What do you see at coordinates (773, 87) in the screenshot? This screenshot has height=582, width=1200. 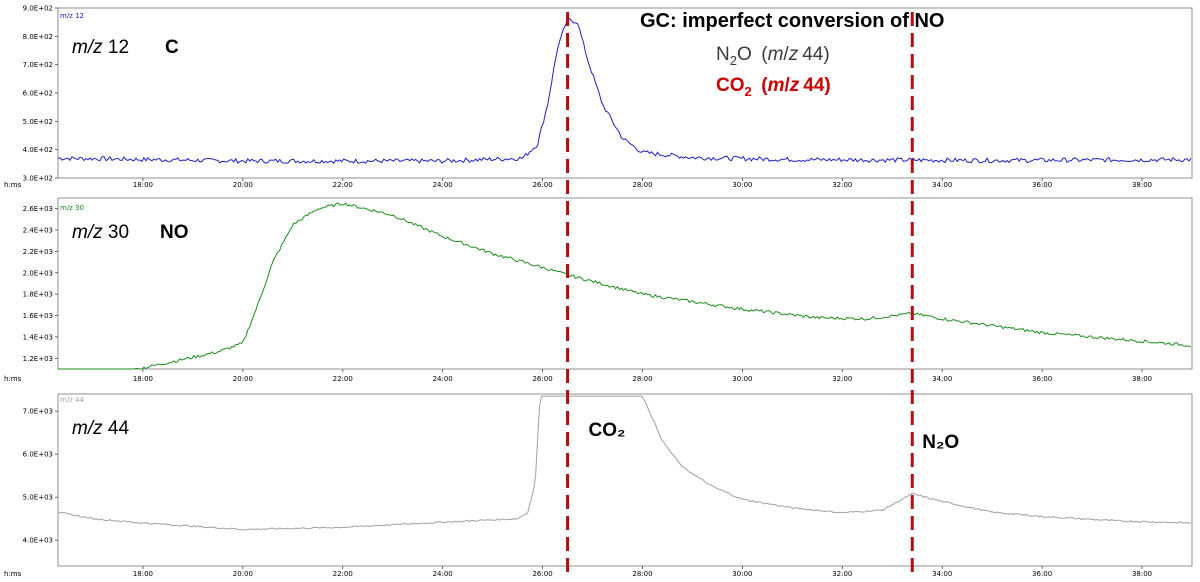 I see `legend-co2: CO2 (m/z 44)` at bounding box center [773, 87].